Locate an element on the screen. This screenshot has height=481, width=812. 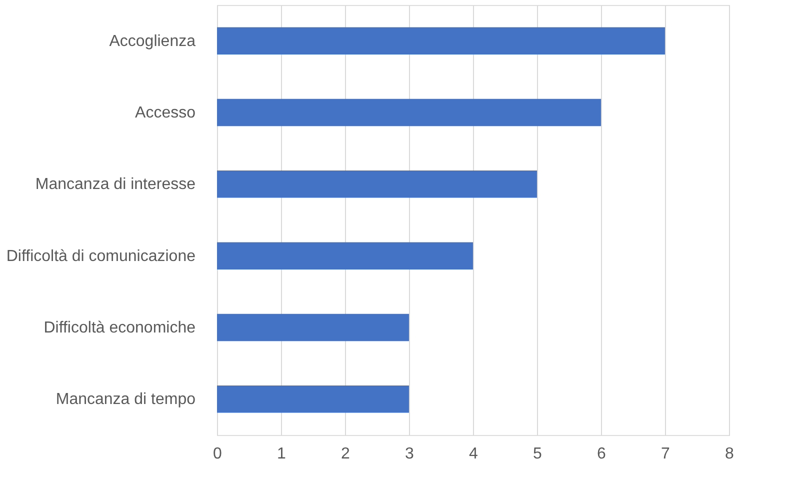
y-tick-label: Accesso is located at coordinates (165, 113).